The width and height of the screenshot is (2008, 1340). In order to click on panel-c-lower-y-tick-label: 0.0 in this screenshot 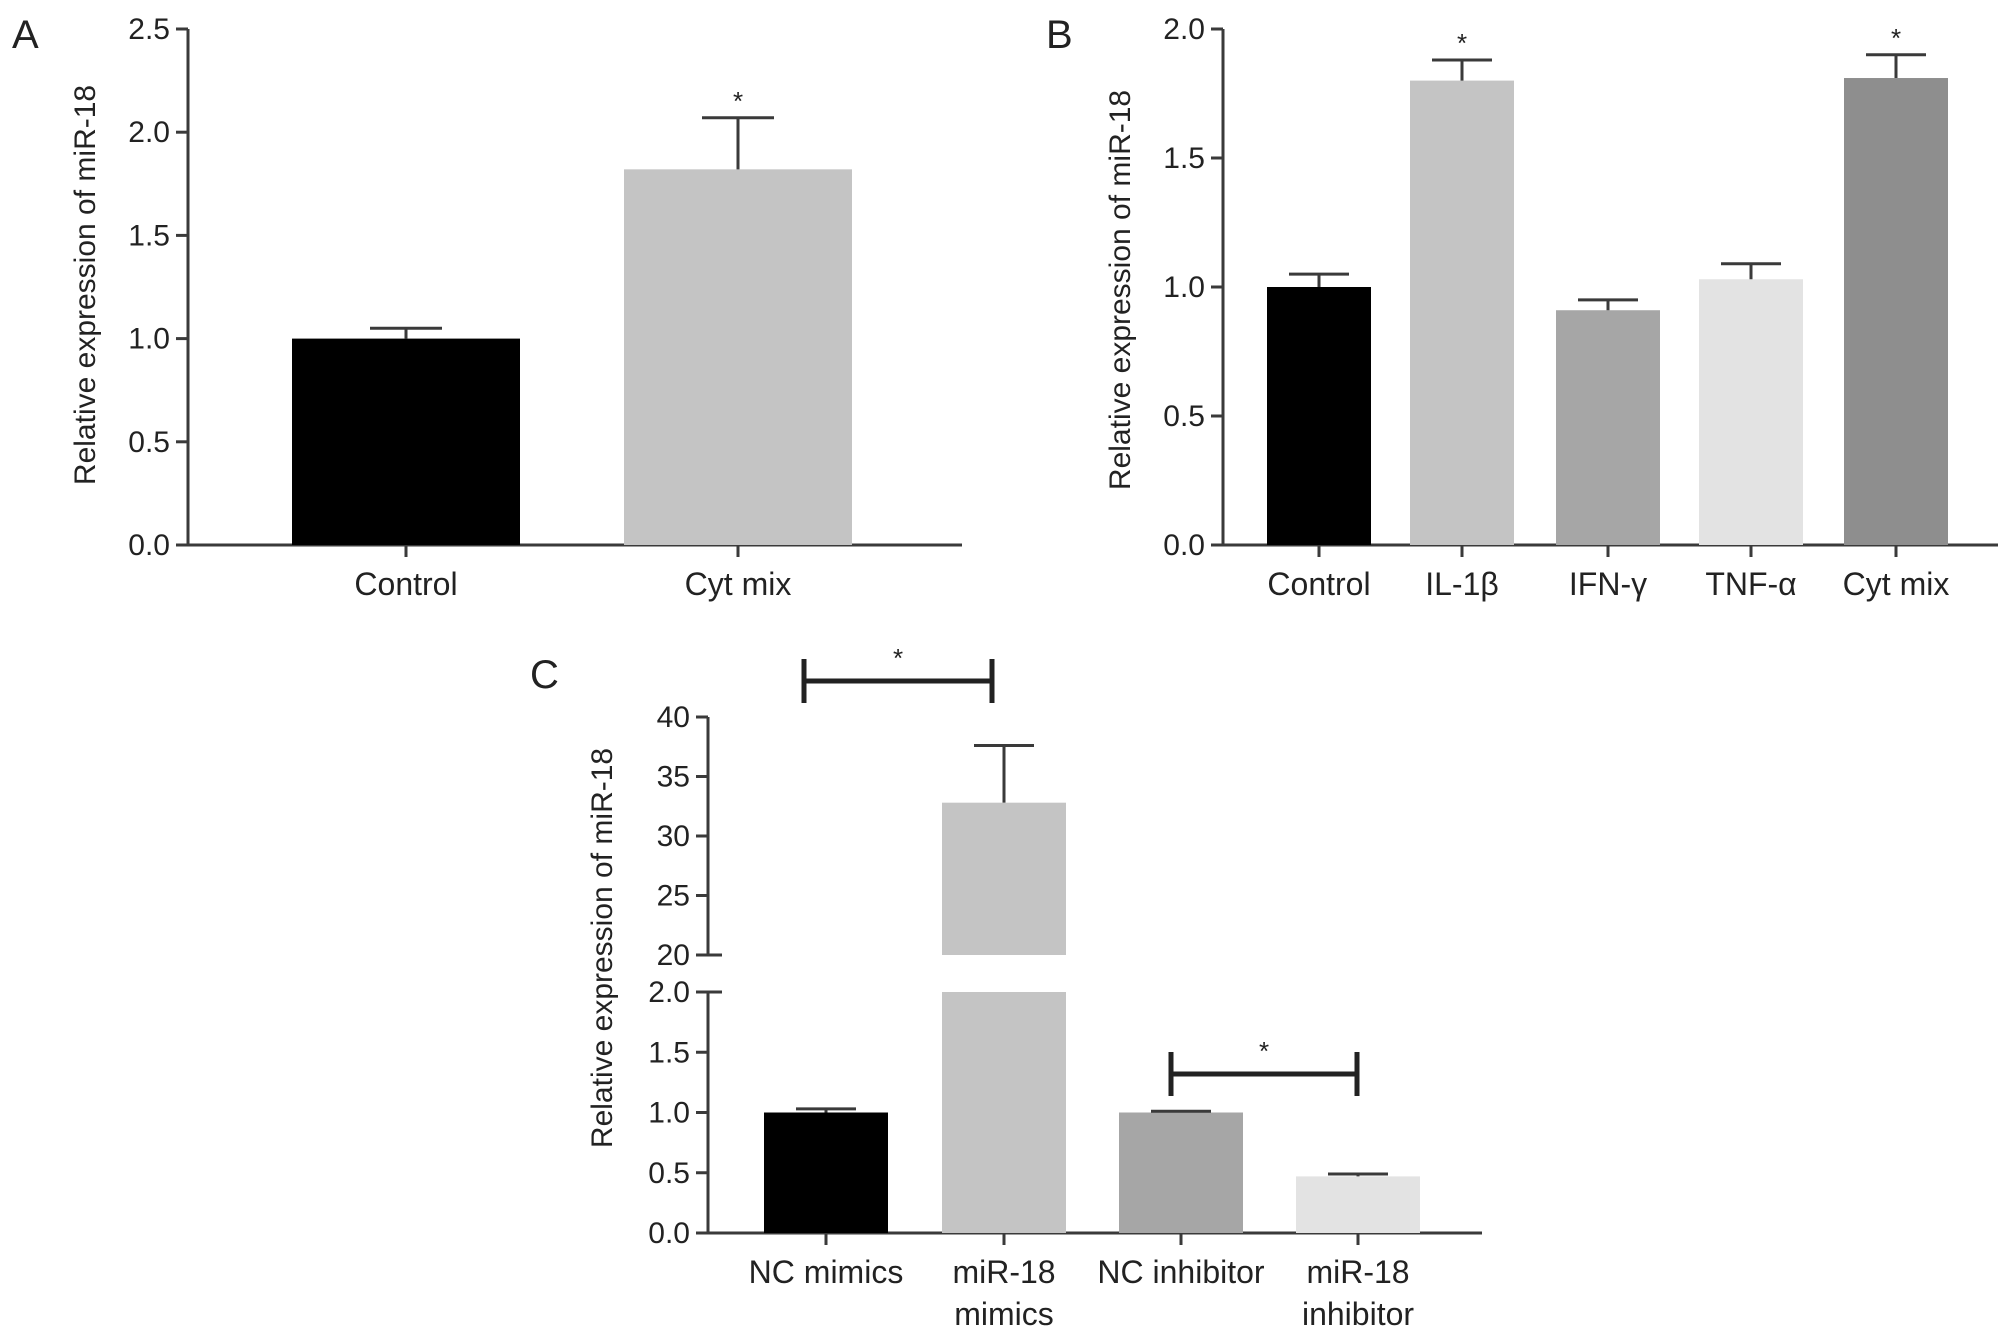, I will do `click(669, 1233)`.